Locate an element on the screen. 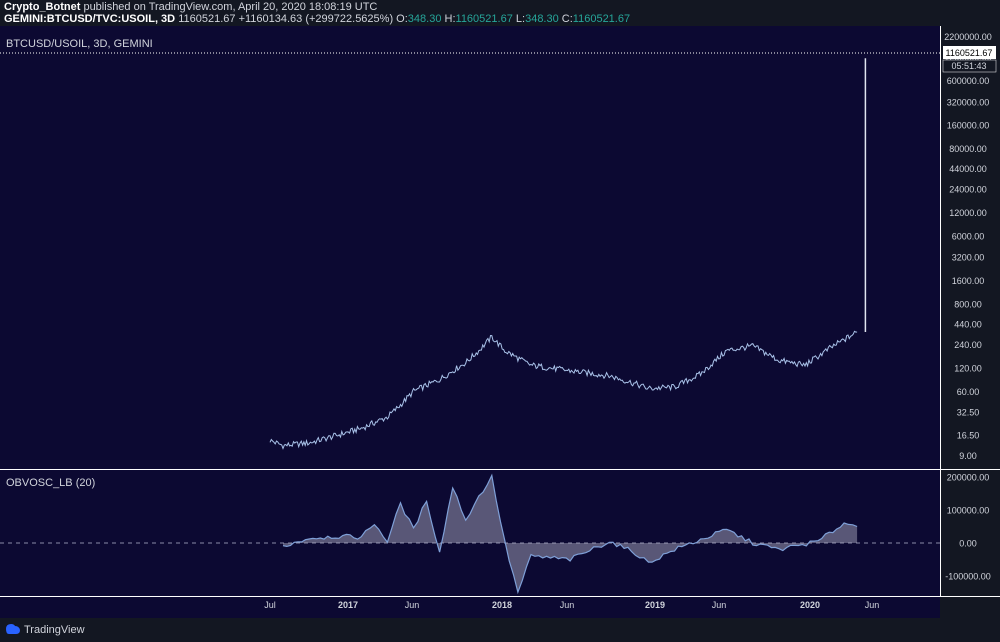  main-legend: BTCUSD/USOIL, 3D, GEMINI is located at coordinates (79, 44).